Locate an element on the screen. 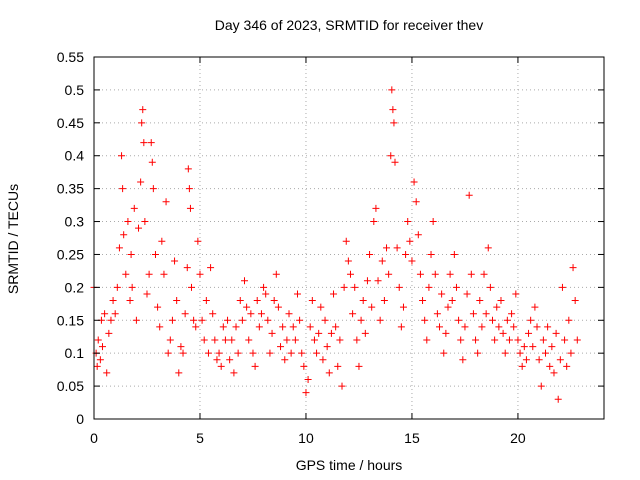 This screenshot has height=480, width=640. x-axis-label: GPS time / hours is located at coordinates (349, 465).